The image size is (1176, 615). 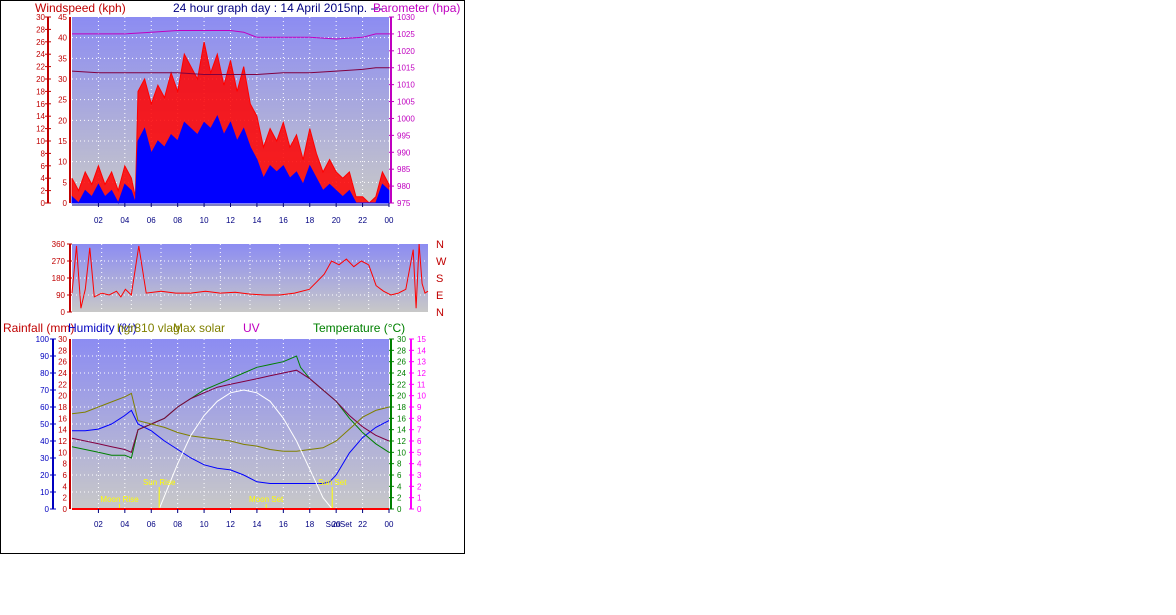 I want to click on direction-grid, so click(x=250, y=278).